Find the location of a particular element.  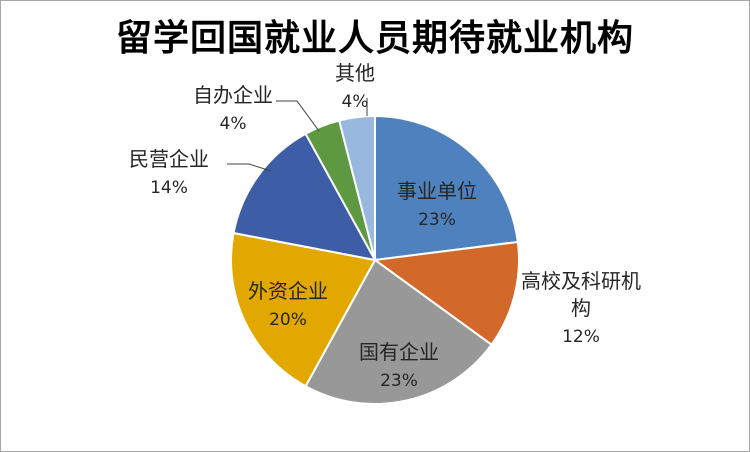

slice-label-name-4: 外资企业 is located at coordinates (288, 291).